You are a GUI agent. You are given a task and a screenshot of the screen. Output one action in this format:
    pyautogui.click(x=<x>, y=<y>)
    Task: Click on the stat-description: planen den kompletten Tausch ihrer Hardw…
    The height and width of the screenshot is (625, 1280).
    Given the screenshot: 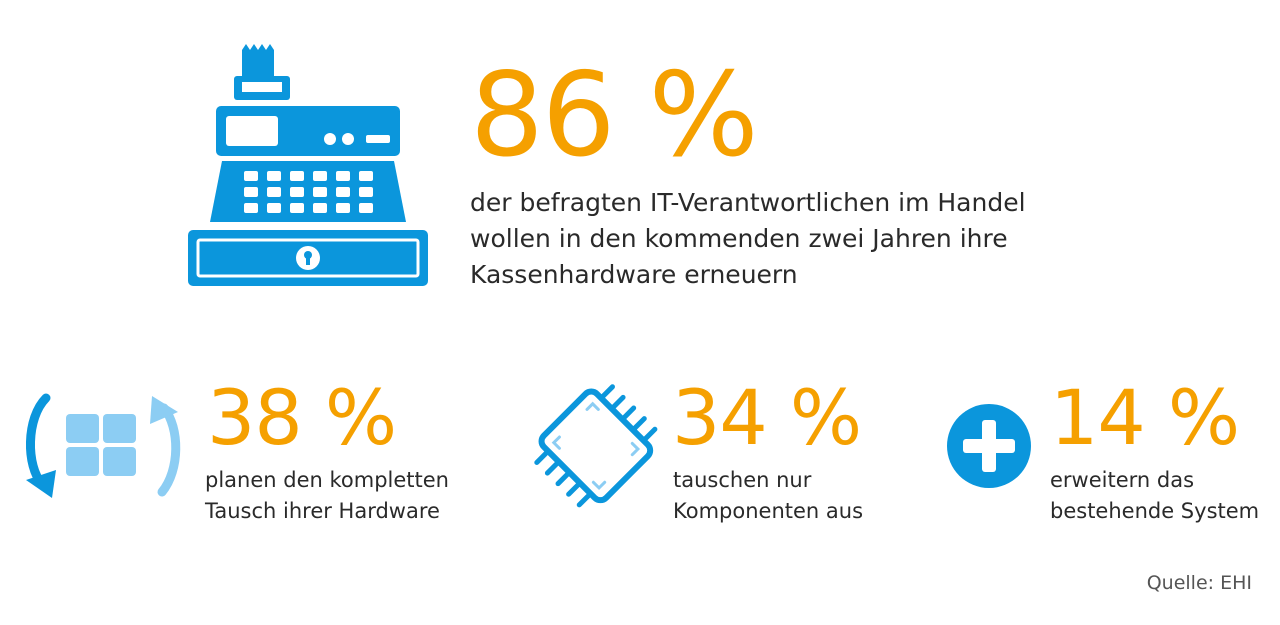 What is the action you would take?
    pyautogui.click(x=327, y=496)
    